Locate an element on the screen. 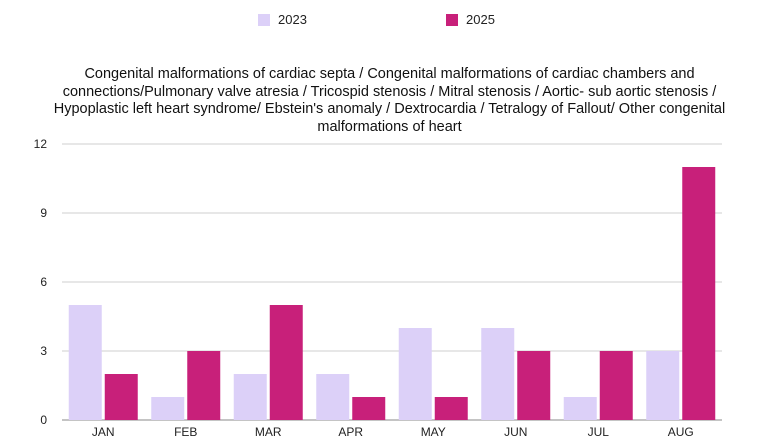 Image resolution: width=779 pixels, height=439 pixels. x-tick-label-may: MAY is located at coordinates (433, 432).